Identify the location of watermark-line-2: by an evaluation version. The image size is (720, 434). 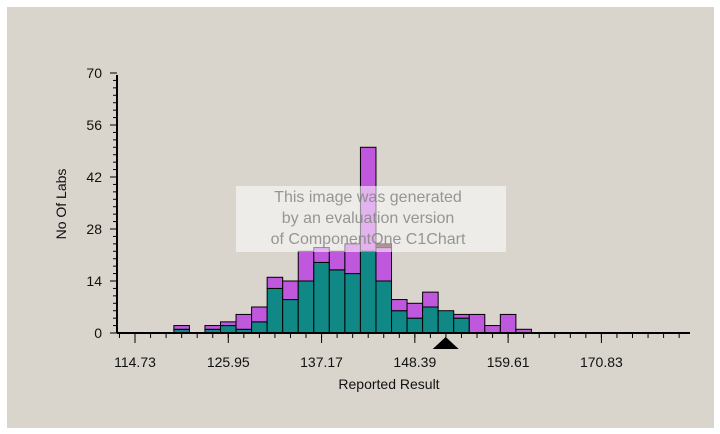
(368, 218).